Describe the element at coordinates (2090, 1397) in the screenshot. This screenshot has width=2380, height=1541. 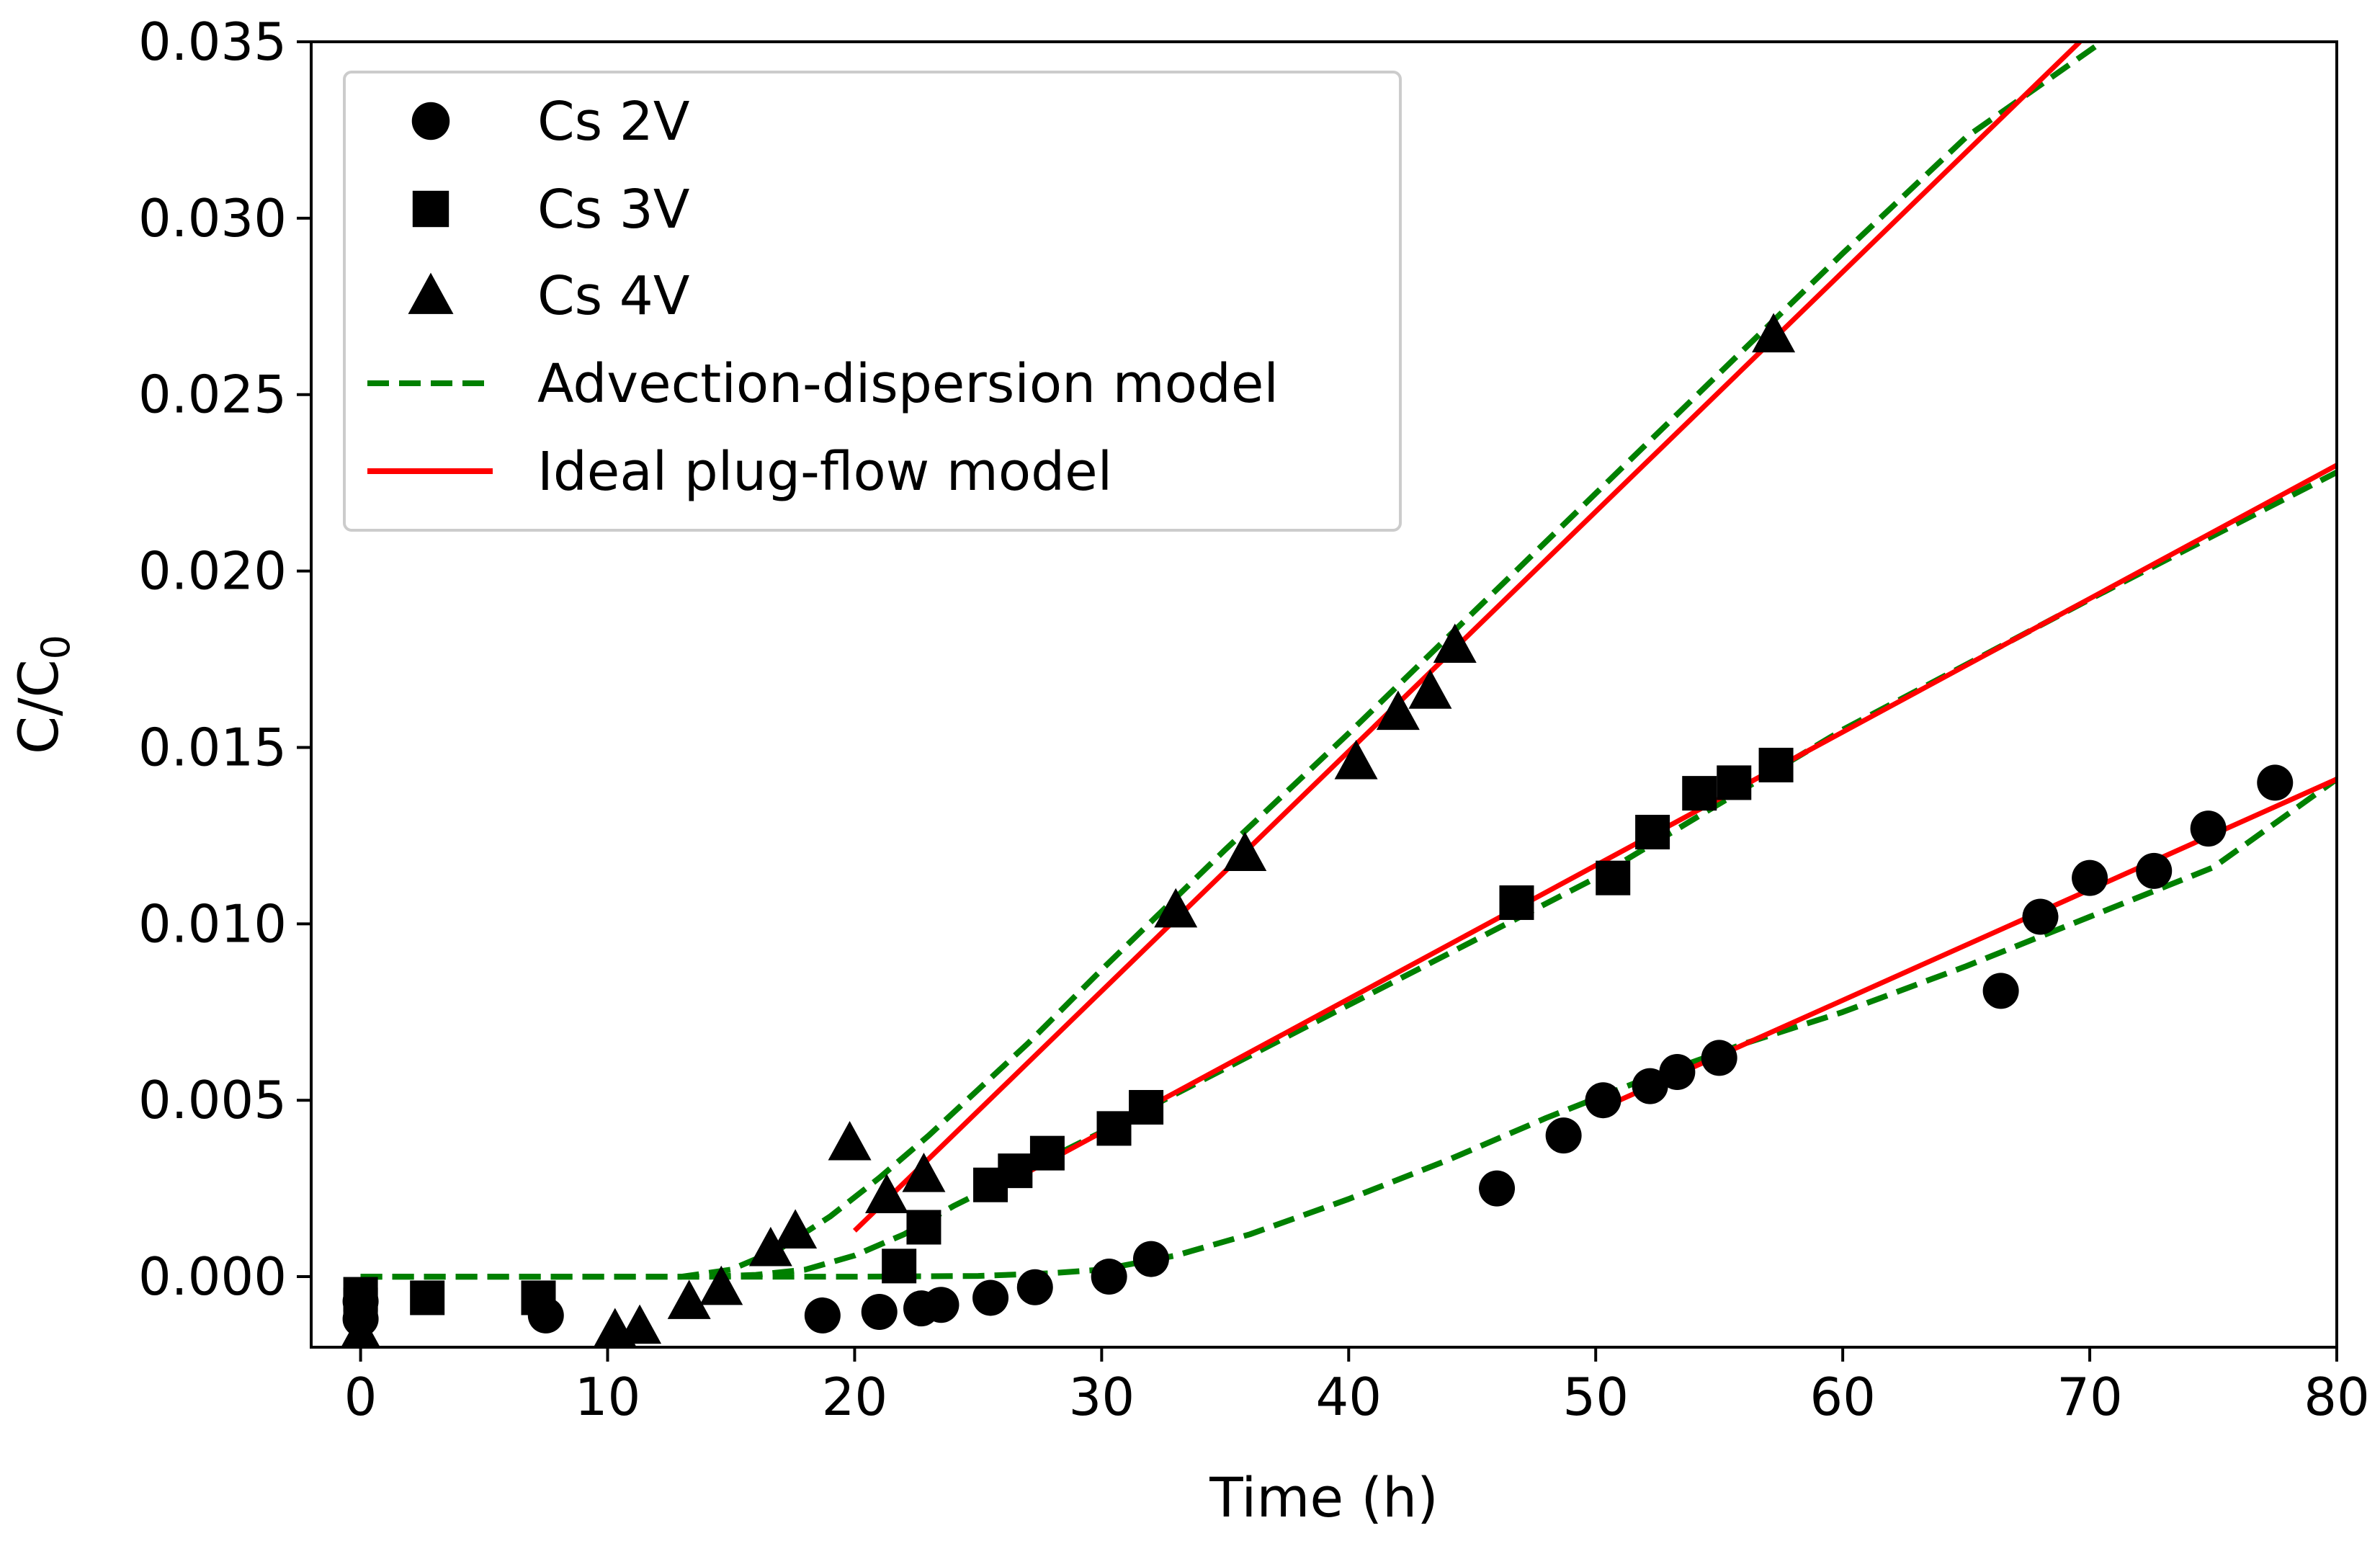
I see `x-tick-label: 70` at that location.